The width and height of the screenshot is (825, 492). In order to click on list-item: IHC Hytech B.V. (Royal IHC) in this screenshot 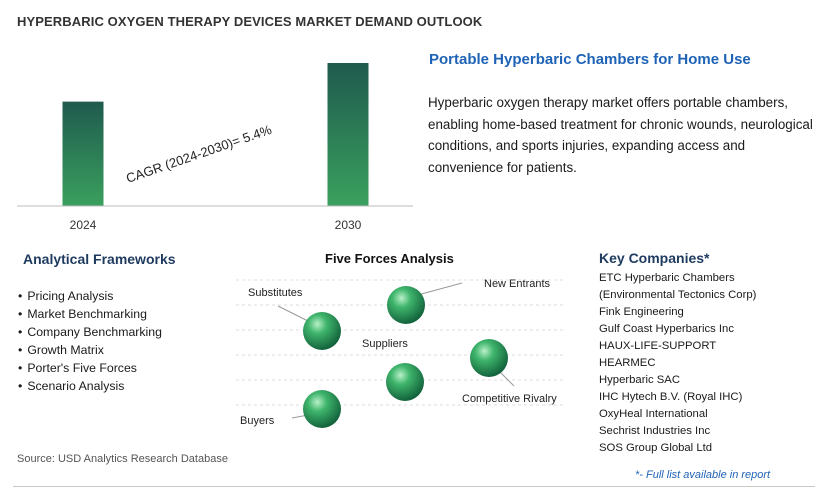, I will do `click(671, 397)`.